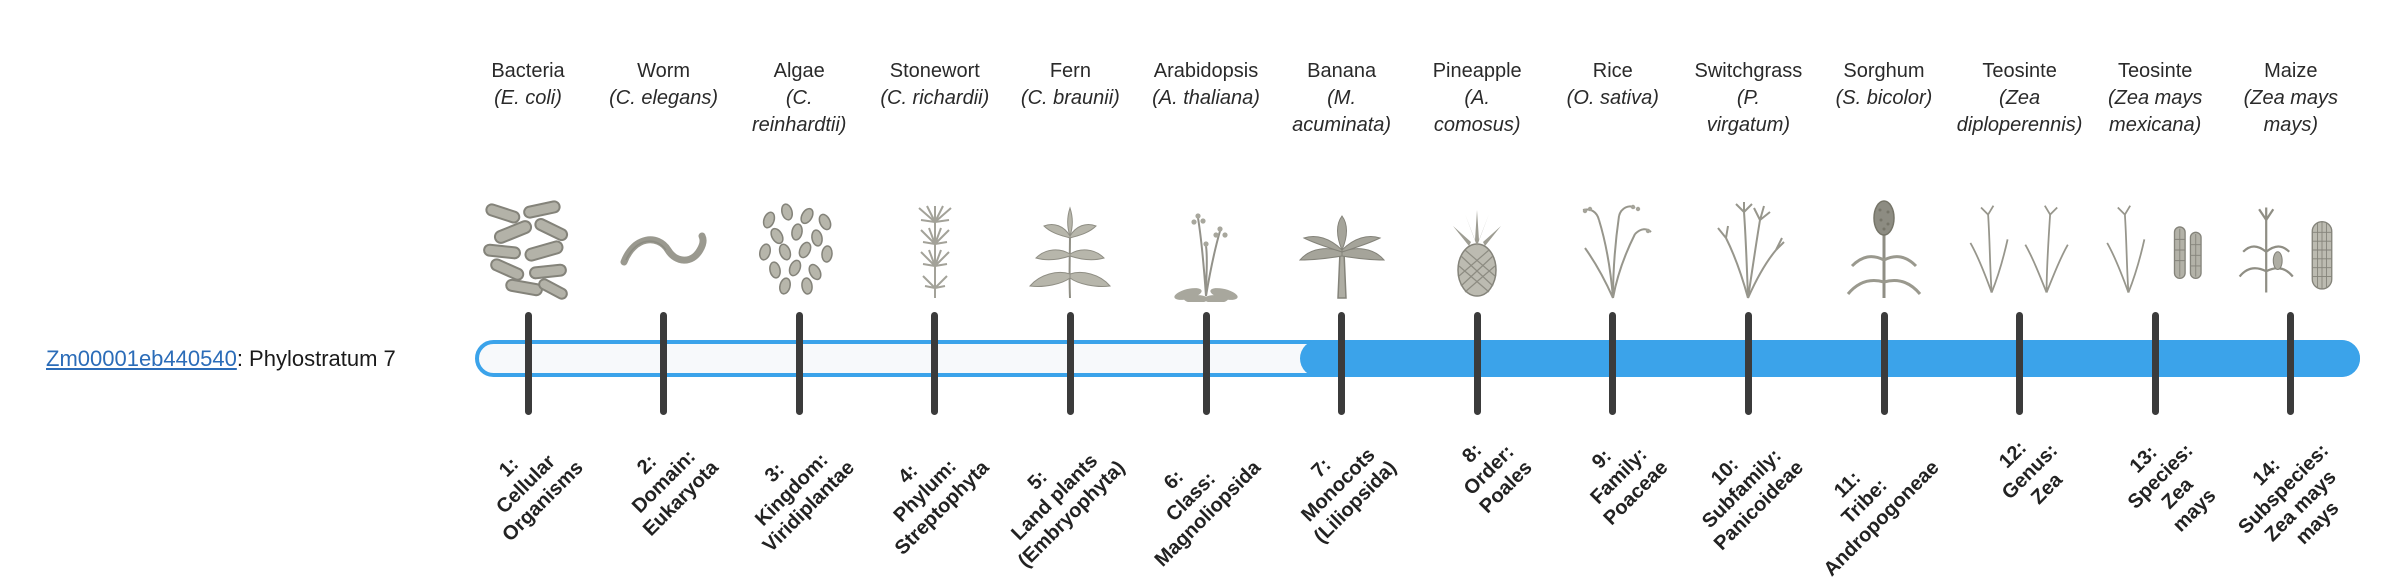  What do you see at coordinates (664, 290) in the screenshot?
I see `stratum-column: Worm (C. elegans) 2: Domain: Eukaryota` at bounding box center [664, 290].